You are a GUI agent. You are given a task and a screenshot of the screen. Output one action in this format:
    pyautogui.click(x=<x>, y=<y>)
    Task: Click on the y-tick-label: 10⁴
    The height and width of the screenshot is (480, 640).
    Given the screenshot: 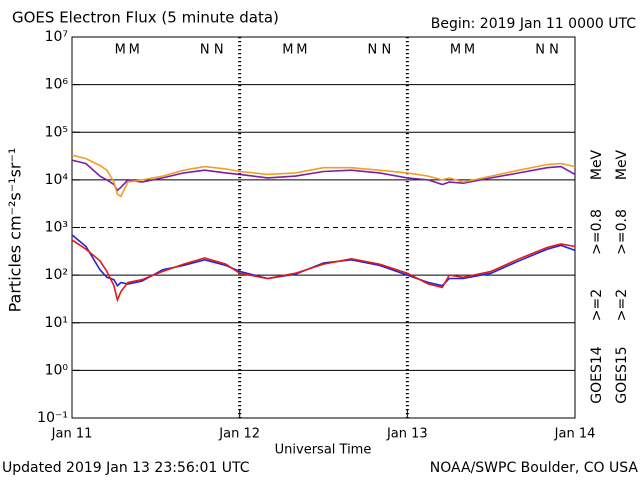 What is the action you would take?
    pyautogui.click(x=57, y=180)
    